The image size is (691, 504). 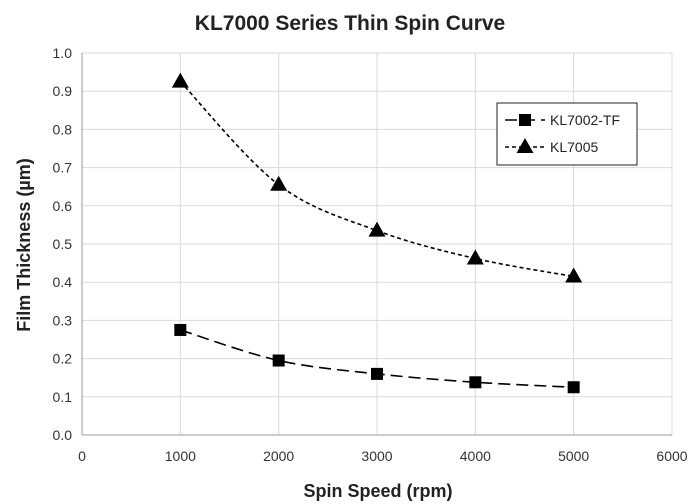 What do you see at coordinates (63, 397) in the screenshot?
I see `y-tick-label: 0.1` at bounding box center [63, 397].